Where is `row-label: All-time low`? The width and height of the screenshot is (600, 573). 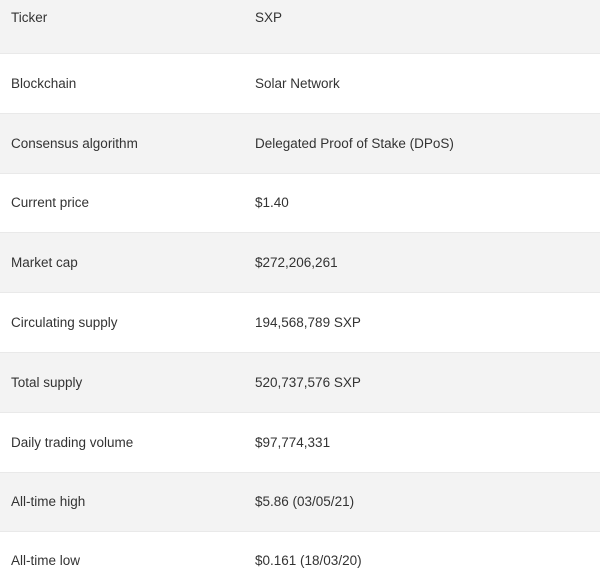 row-label: All-time low is located at coordinates (46, 561).